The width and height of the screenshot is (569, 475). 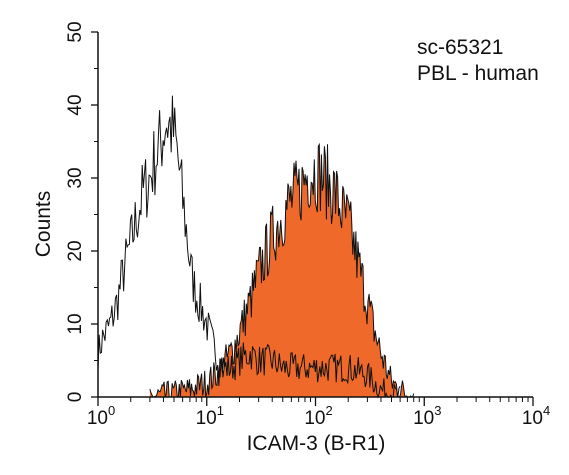 What do you see at coordinates (75, 250) in the screenshot?
I see `y-tick-label: 20` at bounding box center [75, 250].